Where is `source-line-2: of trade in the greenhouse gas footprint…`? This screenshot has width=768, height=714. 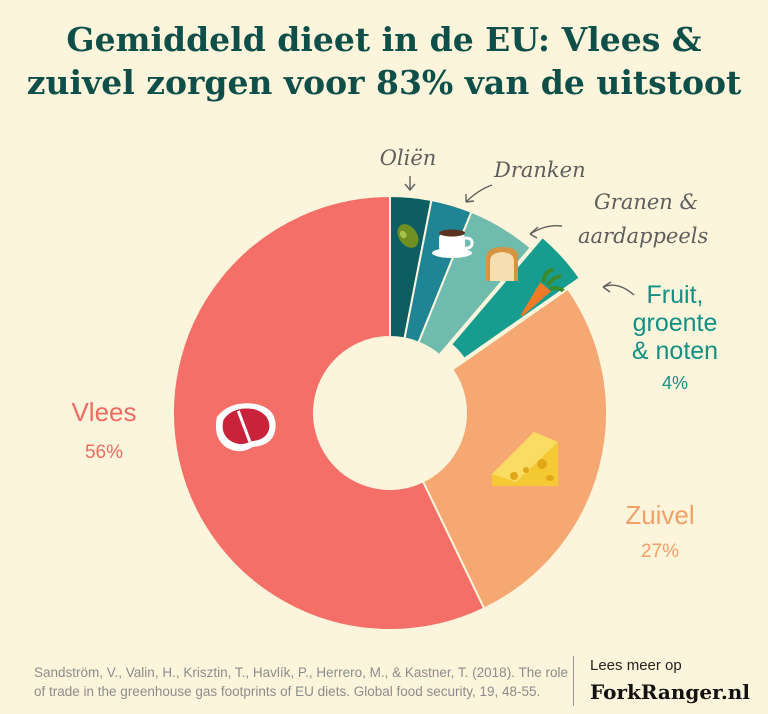
source-line-2: of trade in the greenhouse gas footprint… is located at coordinates (287, 691).